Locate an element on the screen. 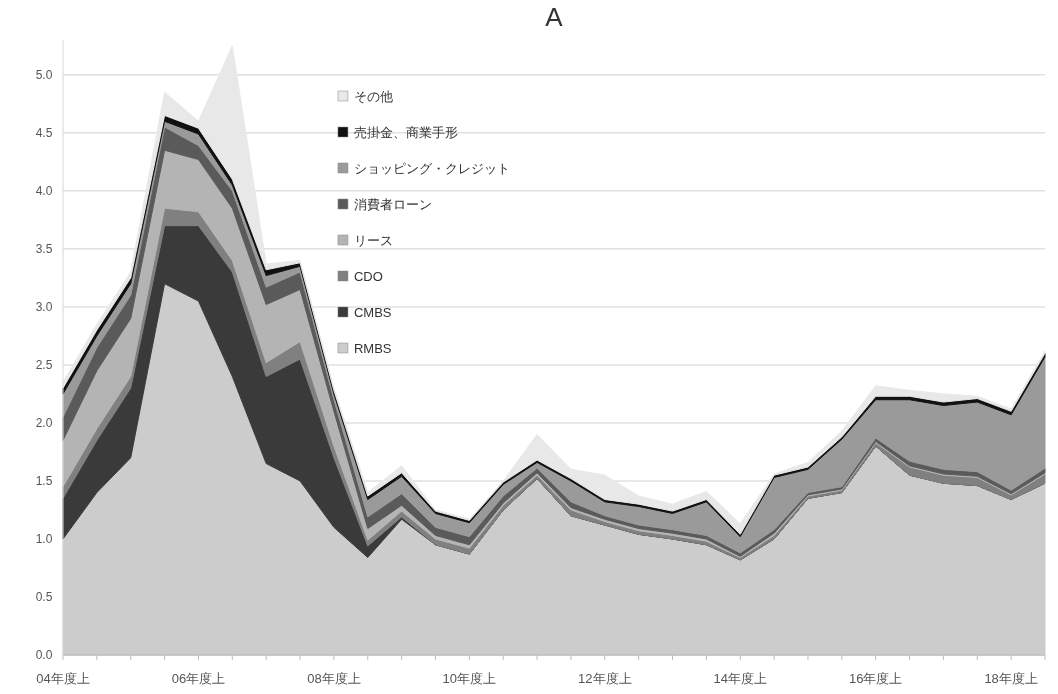  y-tick-label: 3.0 is located at coordinates (44, 306).